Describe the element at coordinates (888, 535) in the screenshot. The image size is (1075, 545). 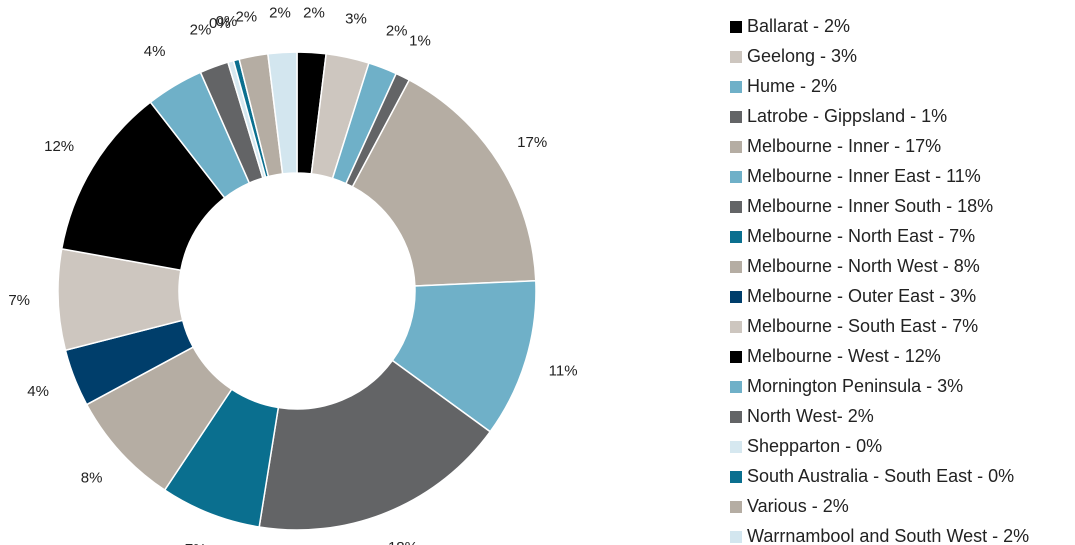
I see `legend-label: Warrnambool and South West - 2%` at that location.